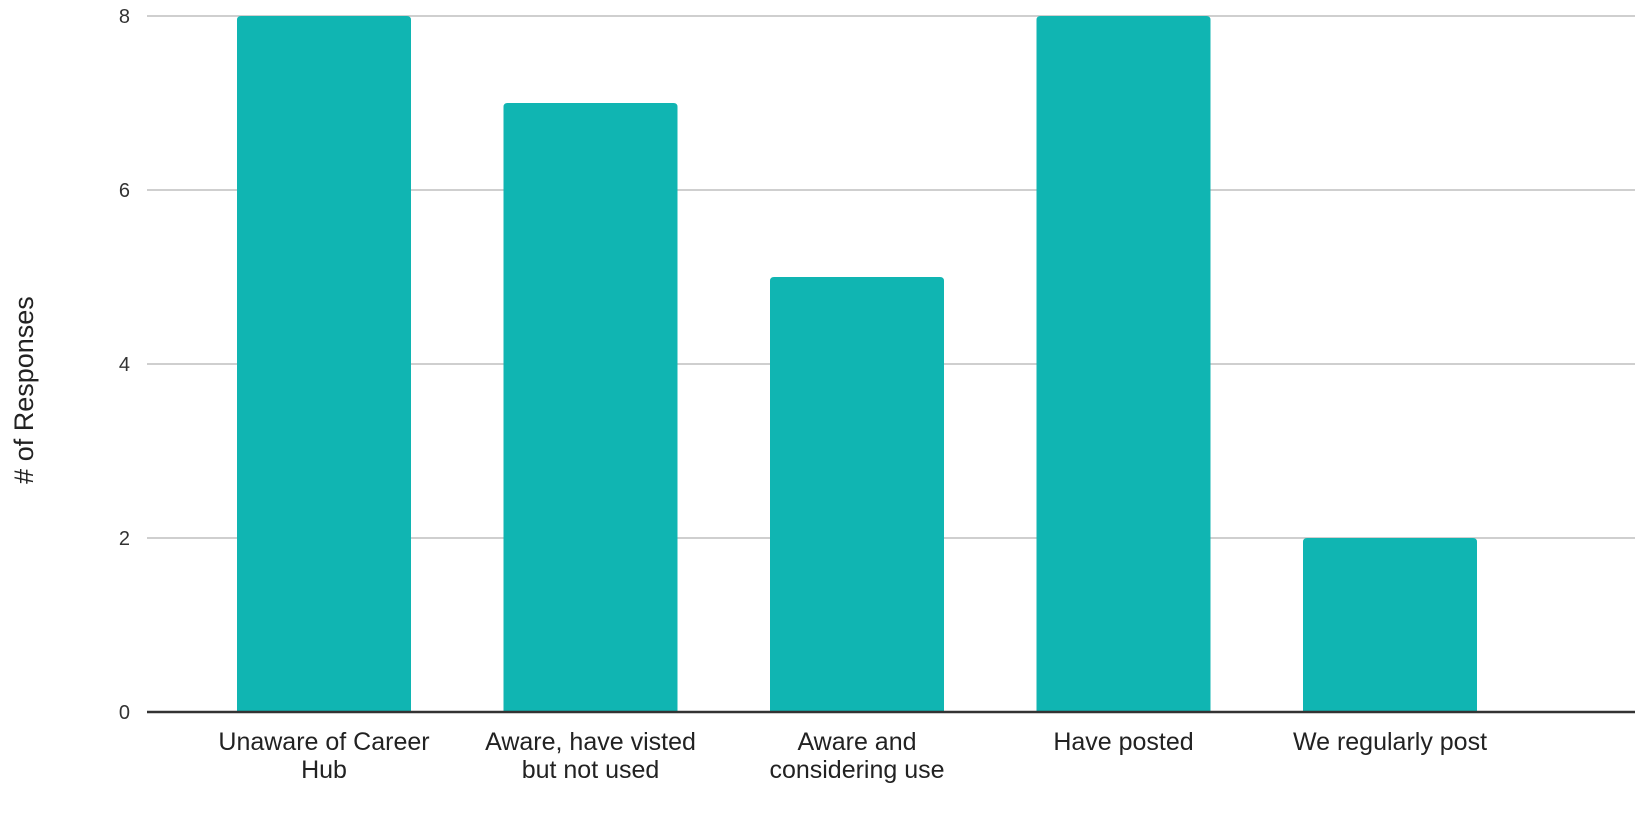 Image resolution: width=1635 pixels, height=820 pixels. Describe the element at coordinates (1390, 742) in the screenshot. I see `x-tick-label: We regularly post` at that location.